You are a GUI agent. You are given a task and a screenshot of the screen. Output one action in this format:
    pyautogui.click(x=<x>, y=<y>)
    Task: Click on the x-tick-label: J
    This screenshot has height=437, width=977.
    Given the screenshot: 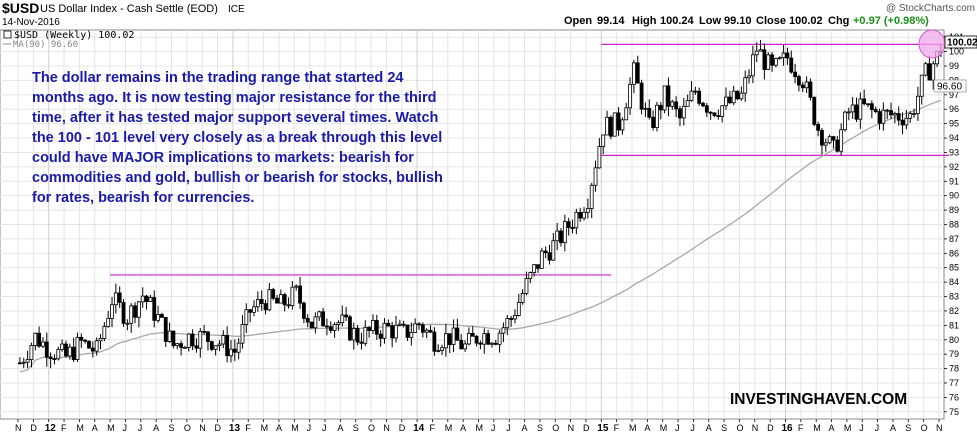 What is the action you would take?
    pyautogui.click(x=309, y=428)
    